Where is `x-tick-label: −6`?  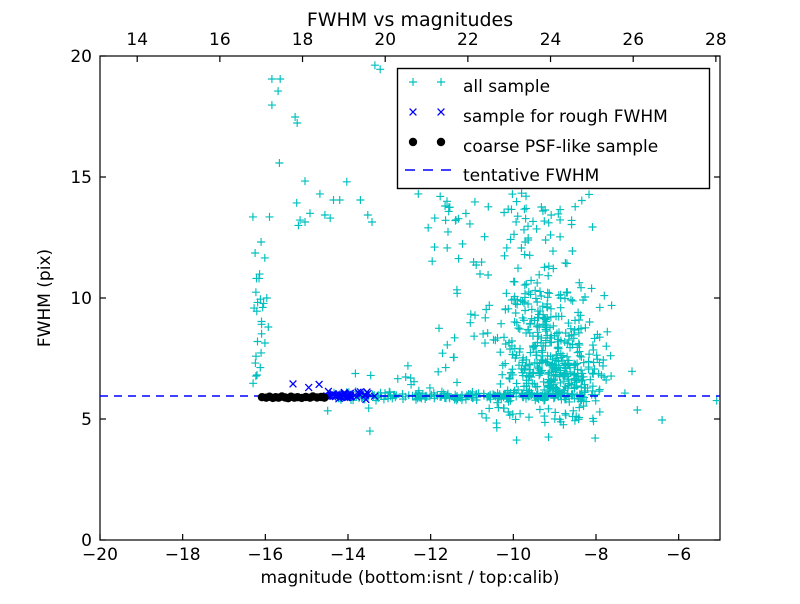 x-tick-label: −6 is located at coordinates (678, 555).